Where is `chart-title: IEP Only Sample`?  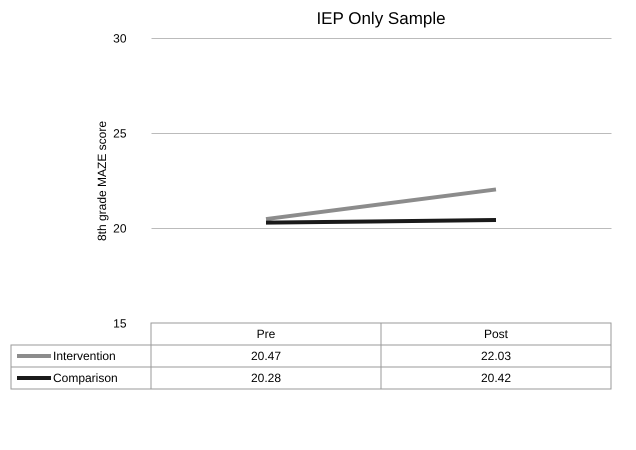 chart-title: IEP Only Sample is located at coordinates (381, 18).